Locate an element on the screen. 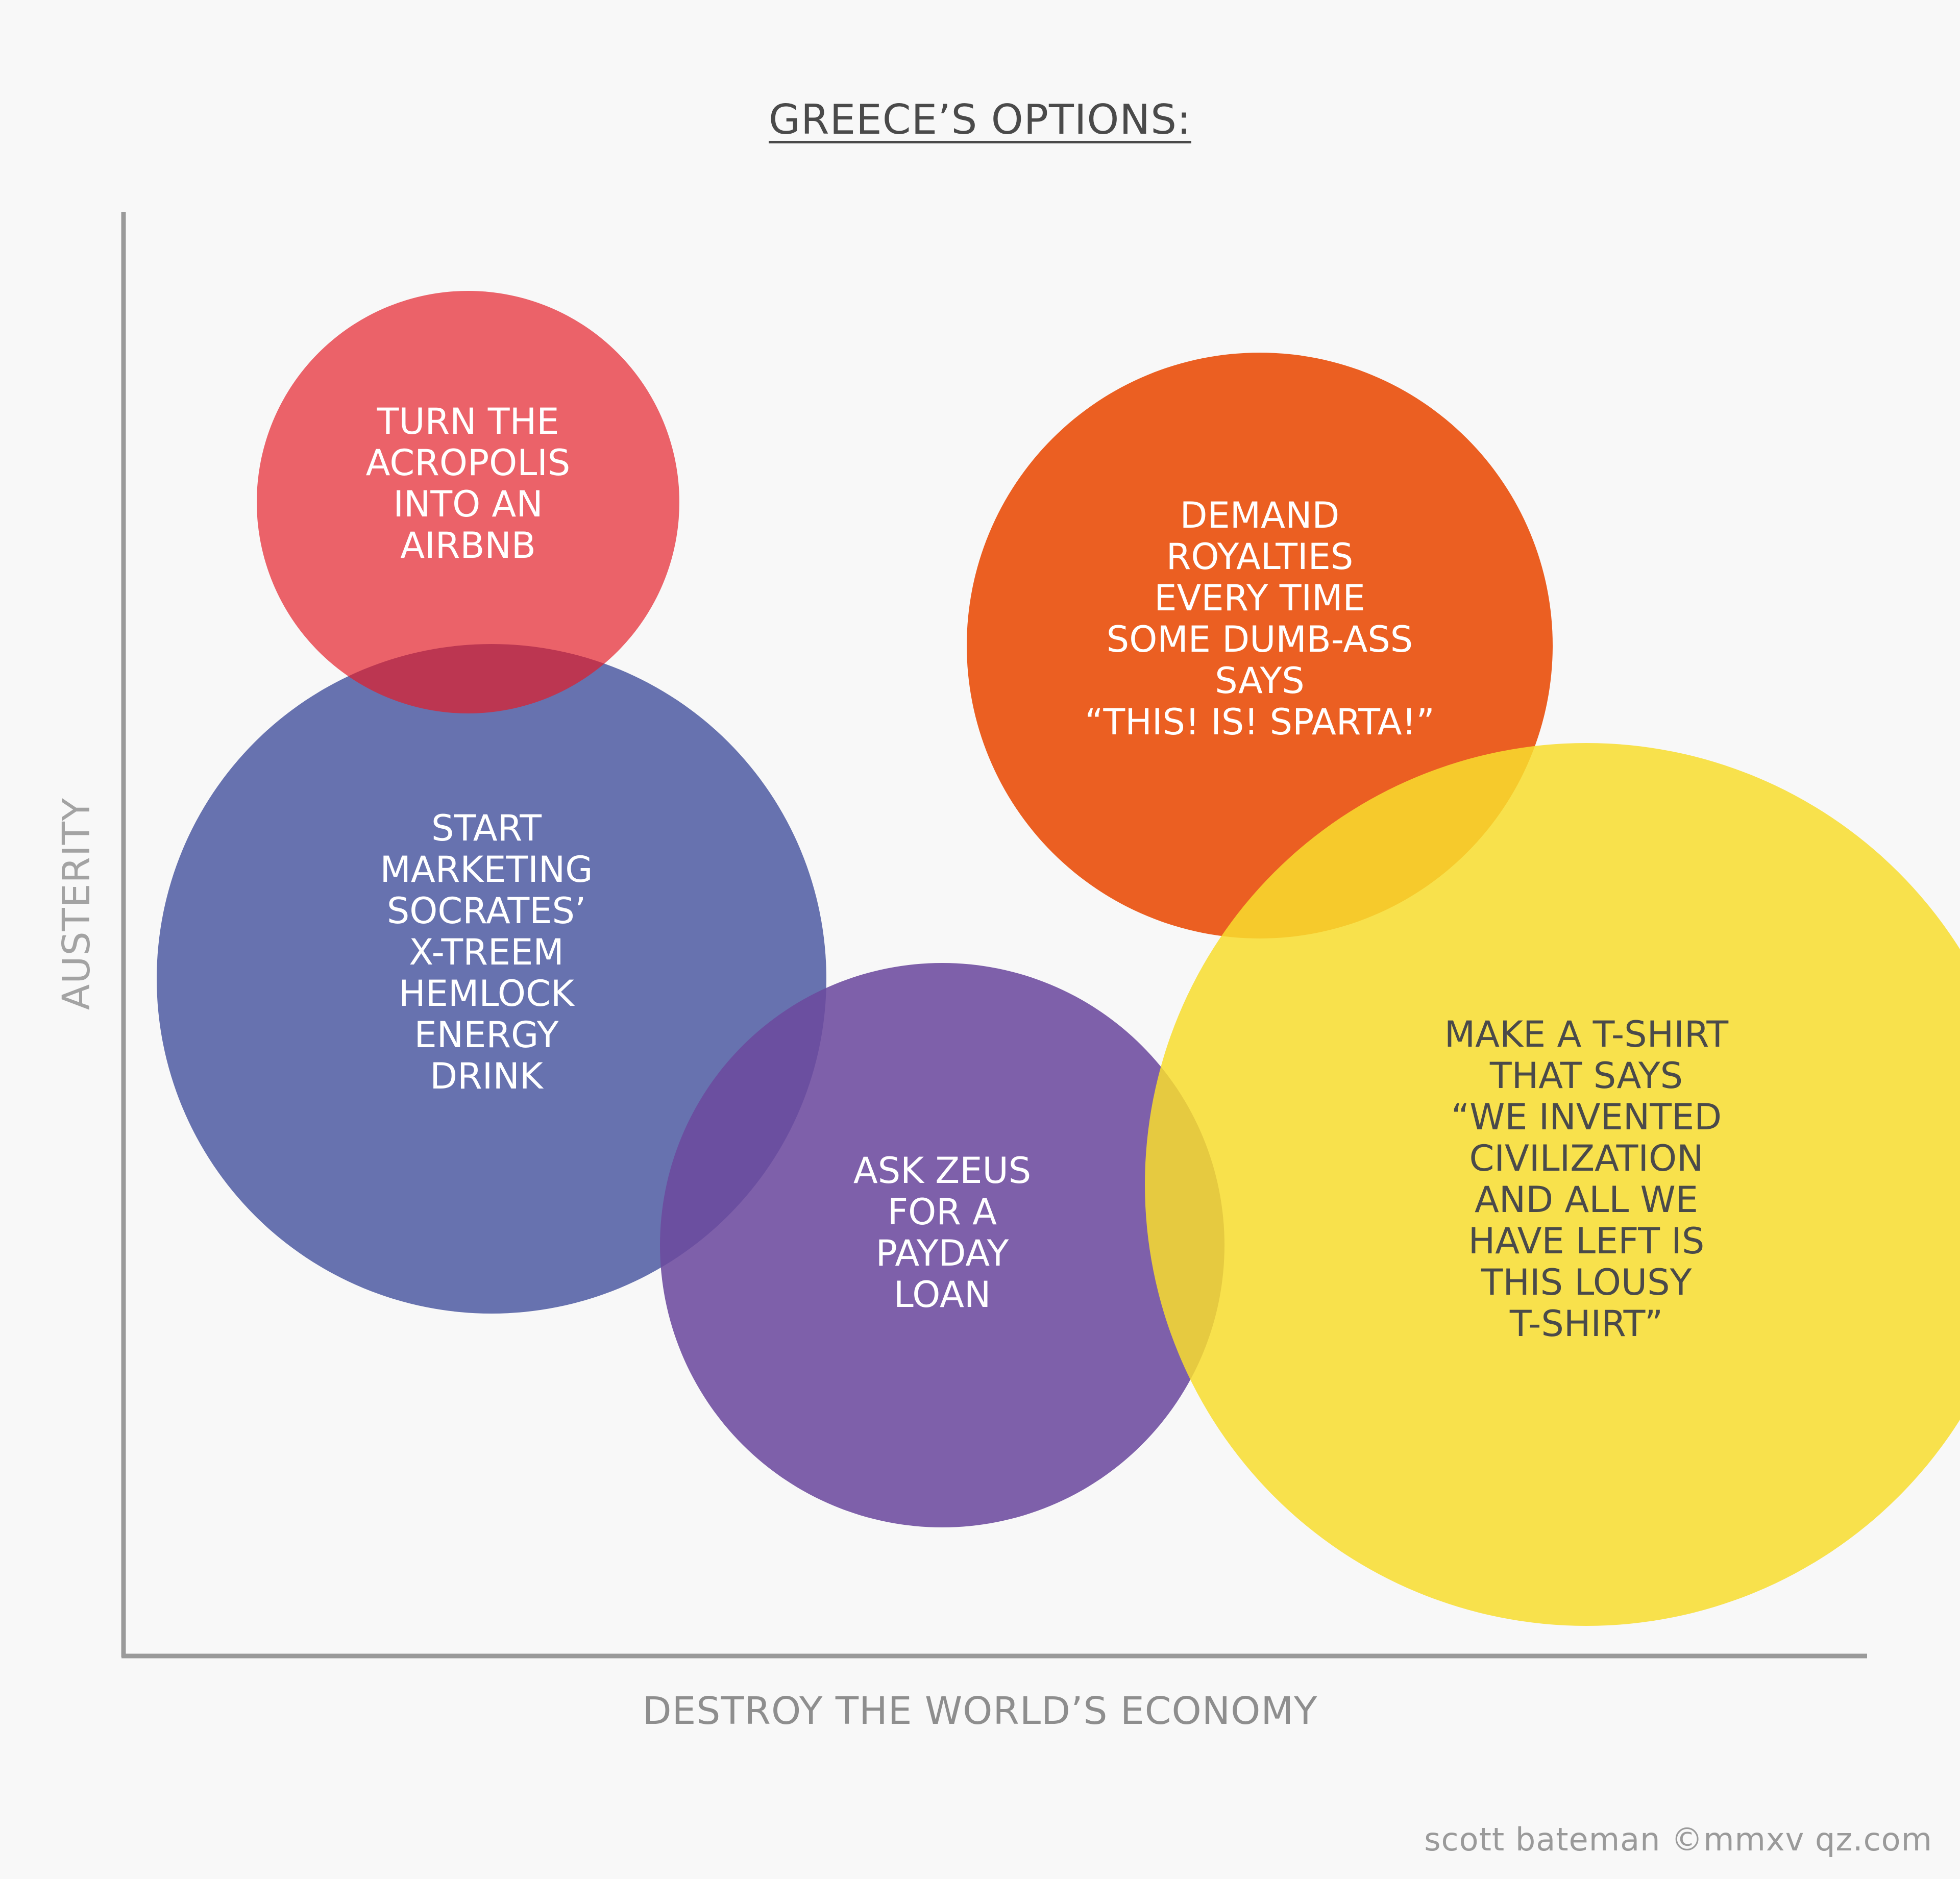 The height and width of the screenshot is (1879, 1960). bubble-text-zeus: ASK ZEUS FOR A PAYDAY LOAN is located at coordinates (942, 1233).